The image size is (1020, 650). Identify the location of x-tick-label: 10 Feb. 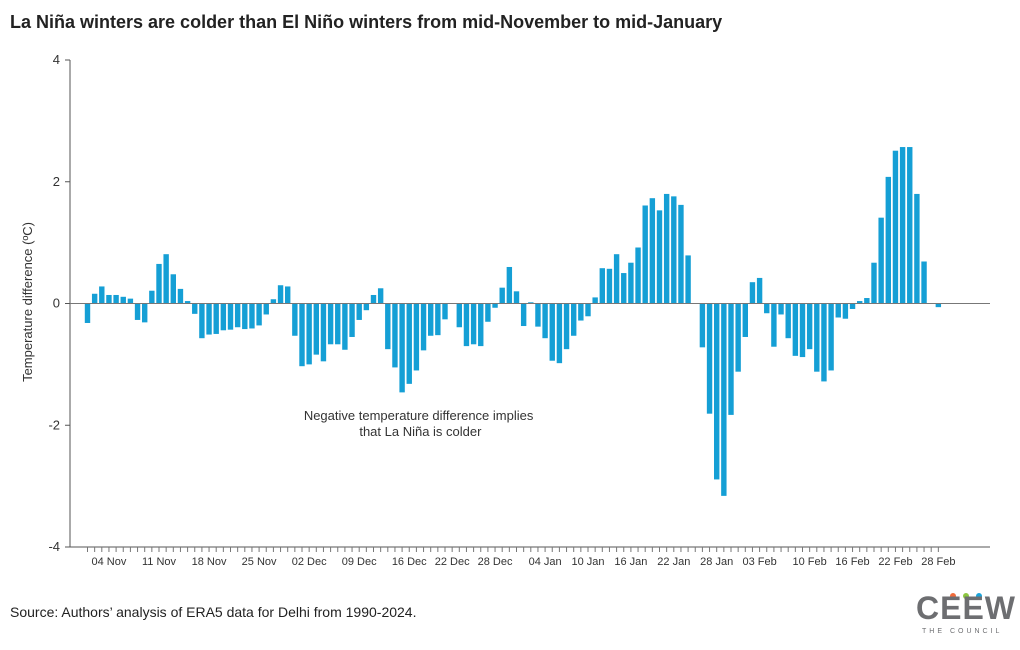
(810, 562).